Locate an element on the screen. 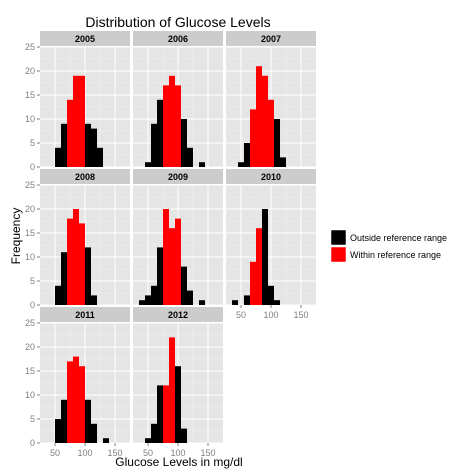 This screenshot has height=474, width=474. facet-strip-label: 2011 is located at coordinates (85, 315).